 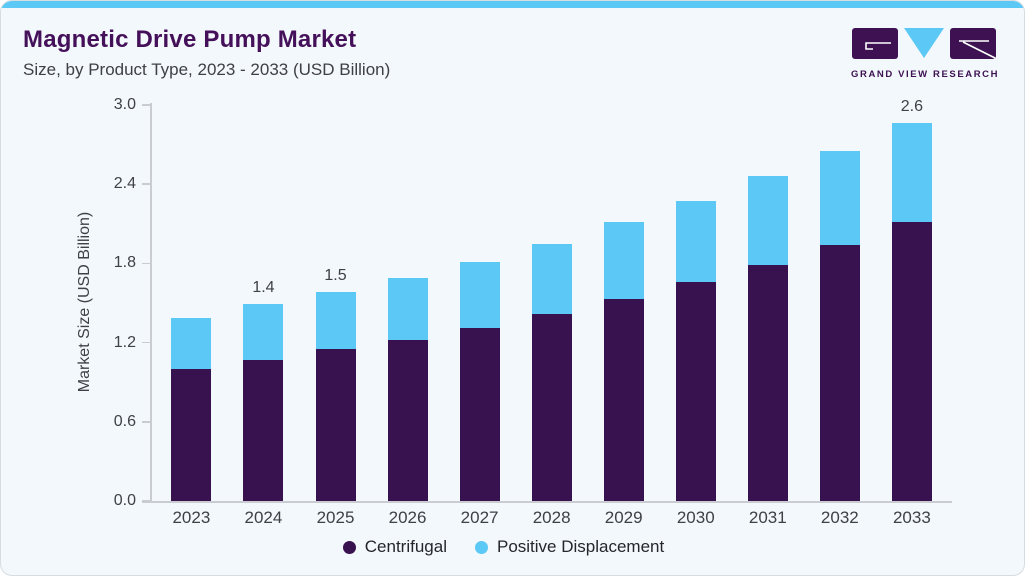 I want to click on data-label-2033: 2.6, so click(x=912, y=107).